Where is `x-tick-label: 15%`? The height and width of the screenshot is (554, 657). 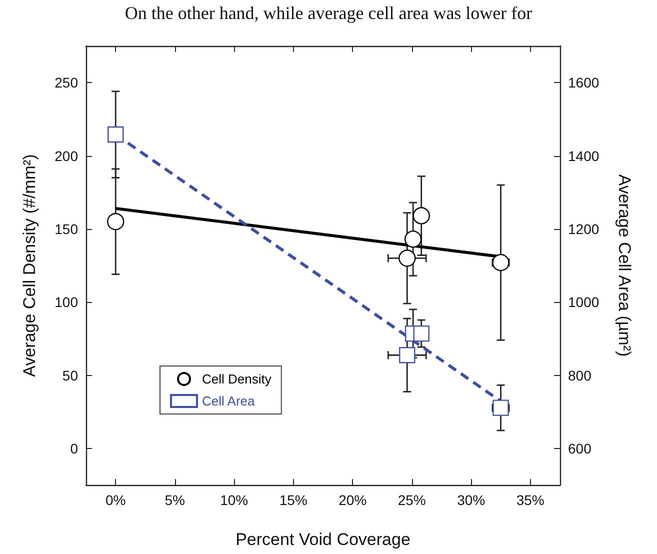 x-tick-label: 15% is located at coordinates (293, 500).